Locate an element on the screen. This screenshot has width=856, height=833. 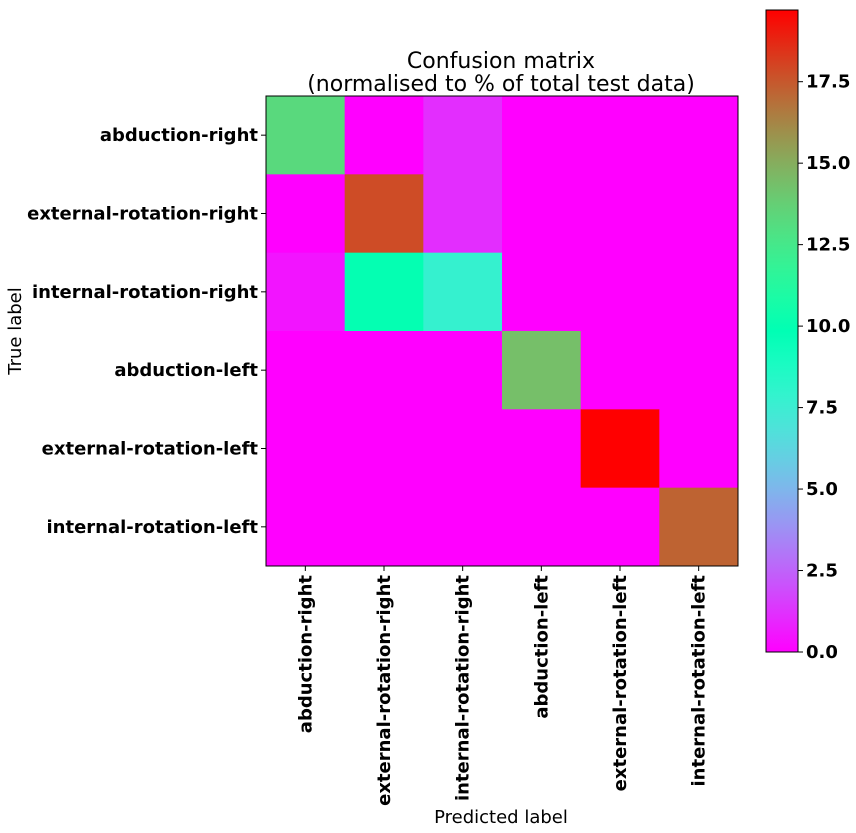
y-tick-label: internal-rotation-right is located at coordinates (145, 292).